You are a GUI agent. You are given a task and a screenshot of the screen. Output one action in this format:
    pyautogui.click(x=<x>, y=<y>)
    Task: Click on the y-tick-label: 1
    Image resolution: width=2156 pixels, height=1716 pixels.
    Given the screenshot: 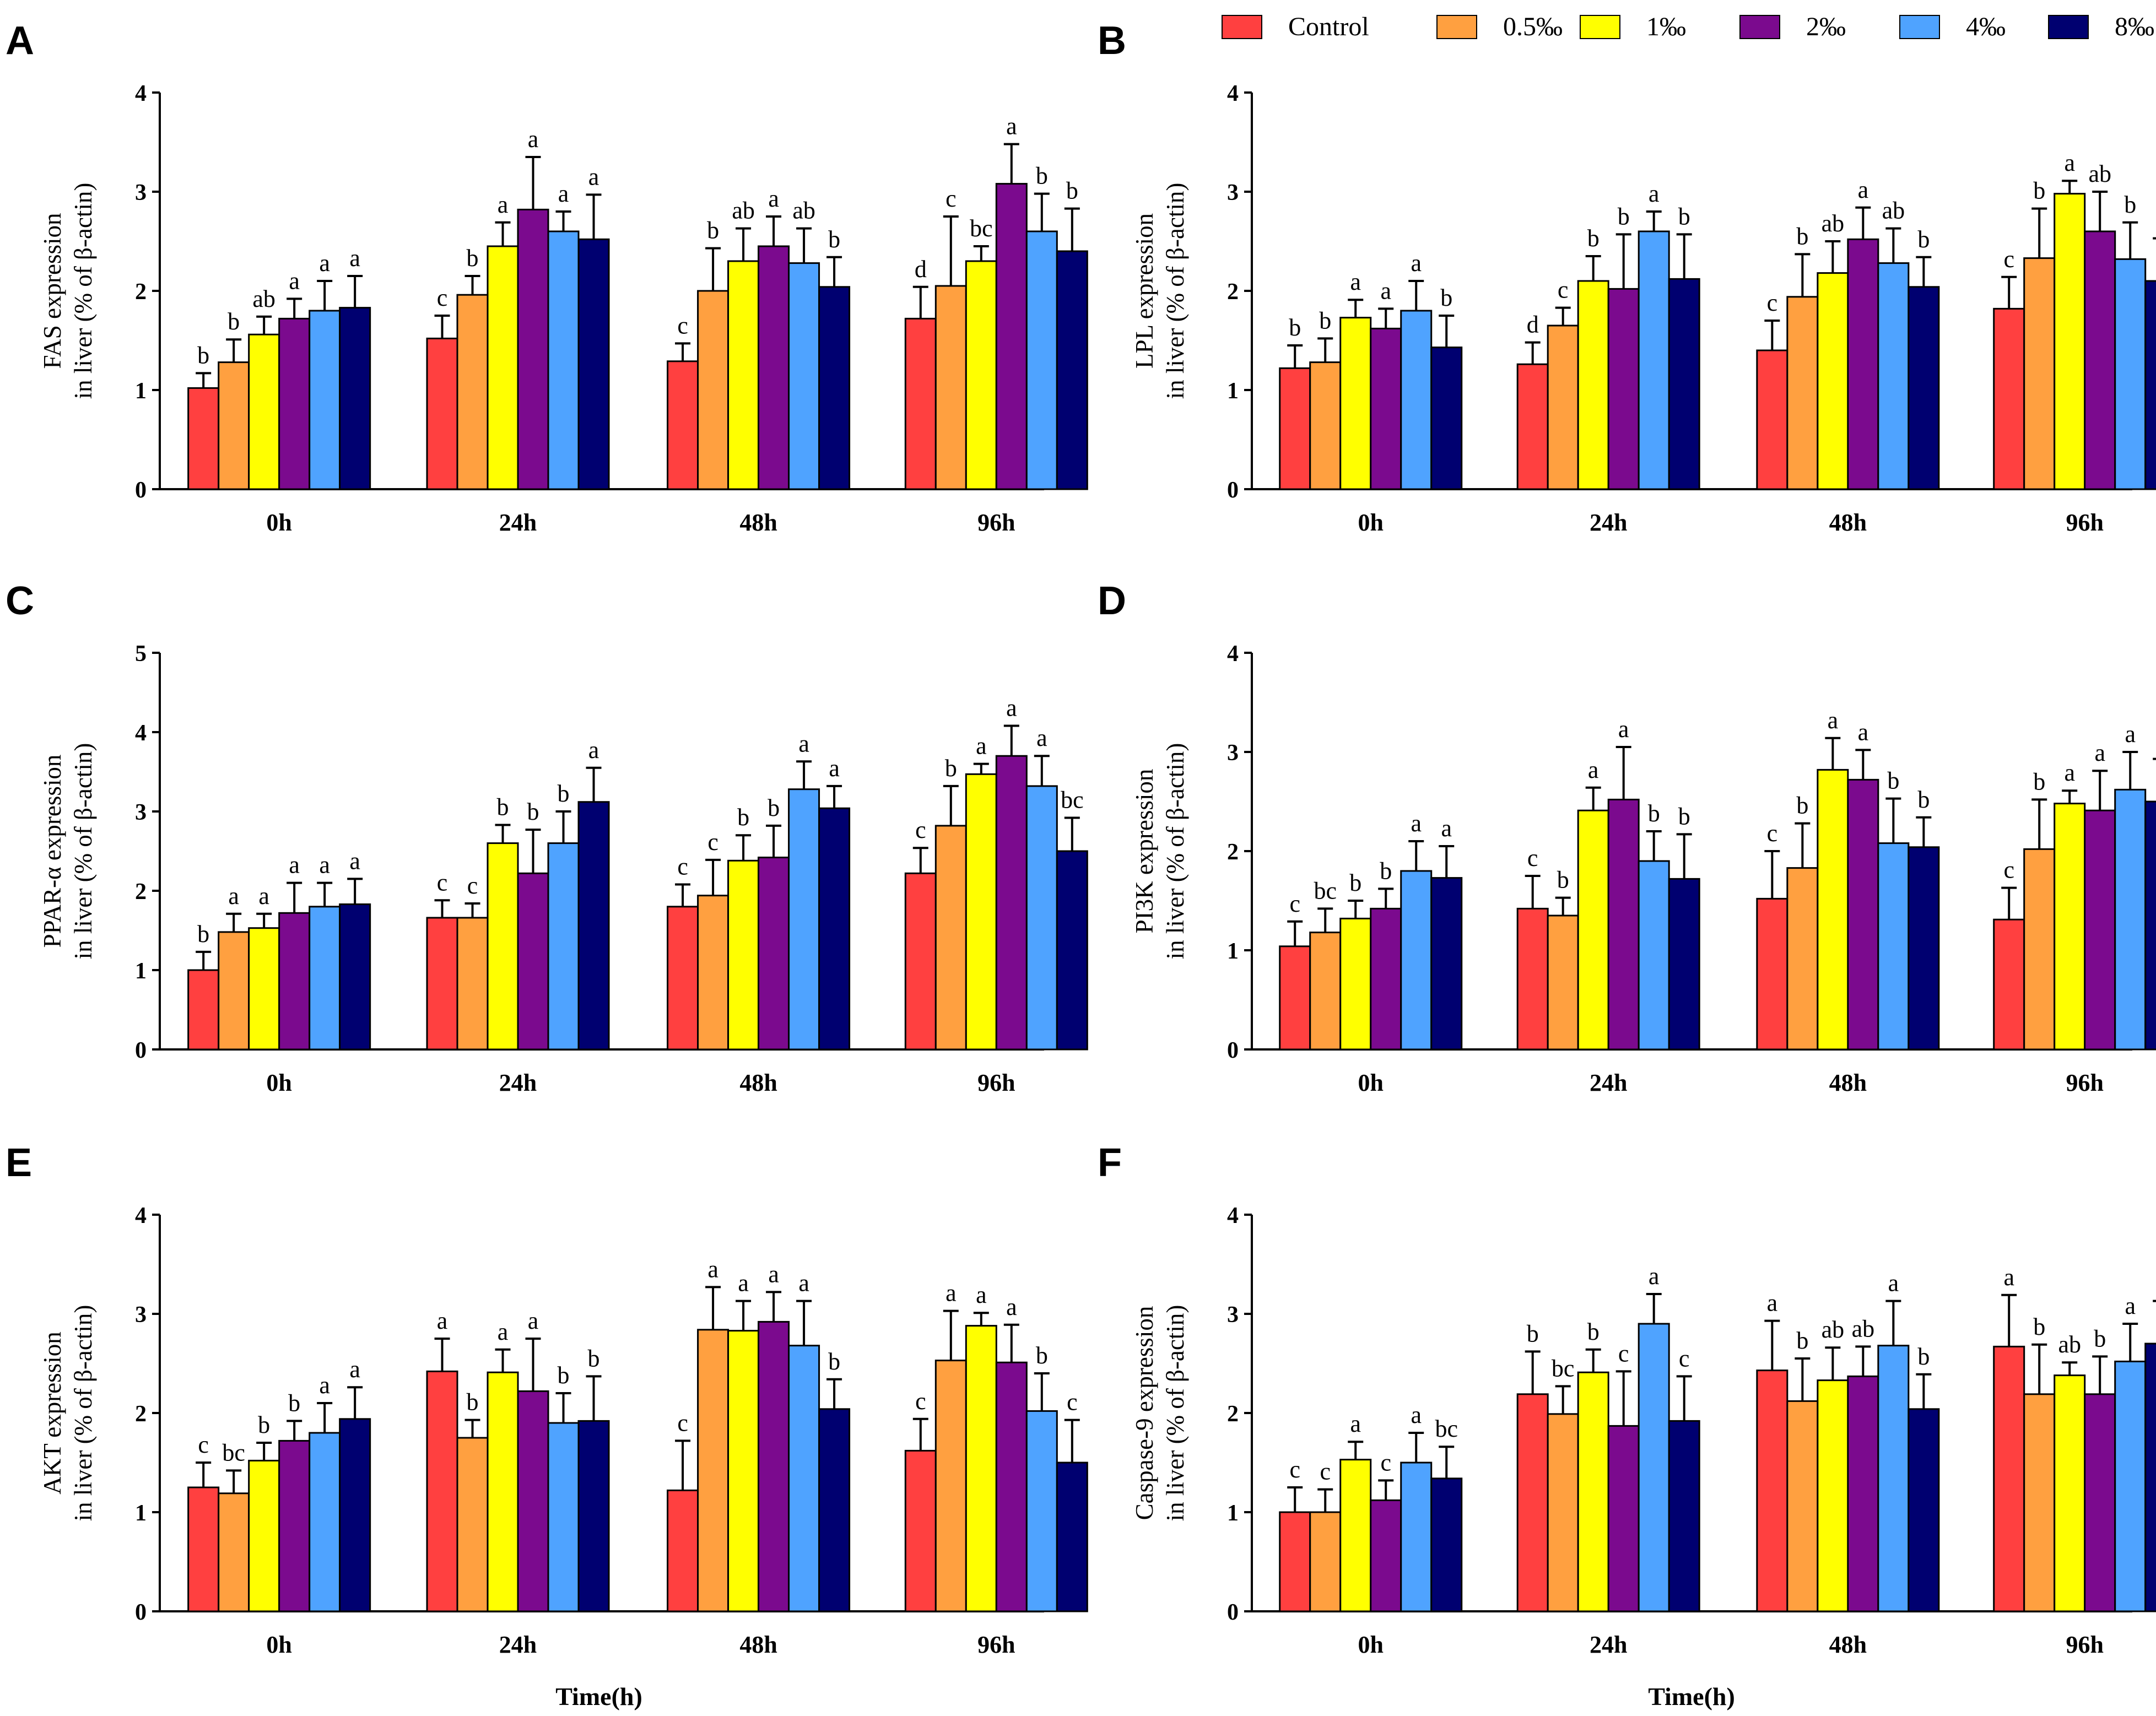 What is the action you would take?
    pyautogui.click(x=1233, y=1513)
    